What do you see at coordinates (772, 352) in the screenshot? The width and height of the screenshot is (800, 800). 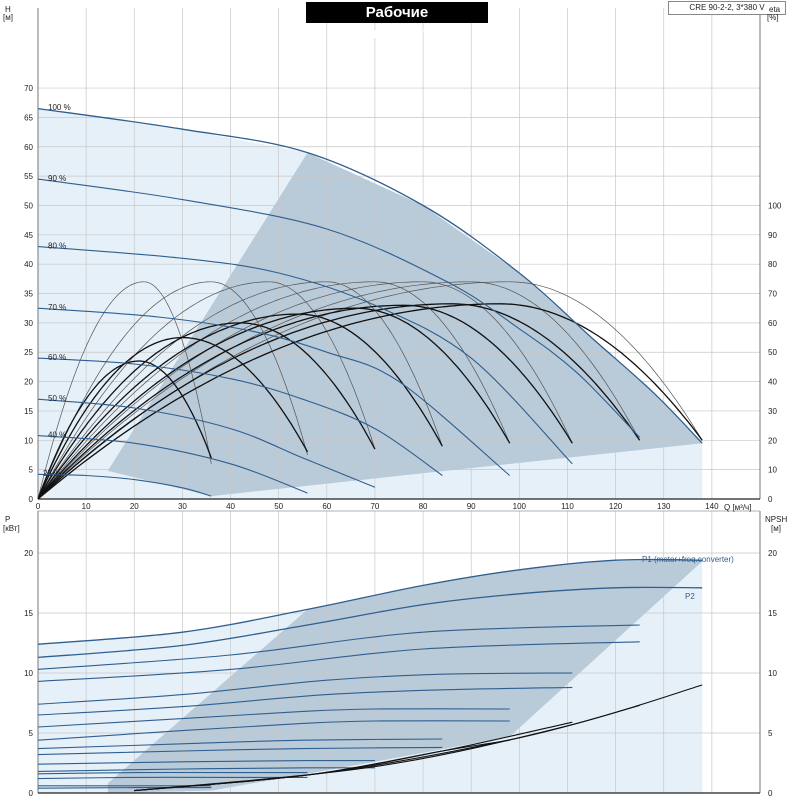 I see `eta-tick-label: 50` at bounding box center [772, 352].